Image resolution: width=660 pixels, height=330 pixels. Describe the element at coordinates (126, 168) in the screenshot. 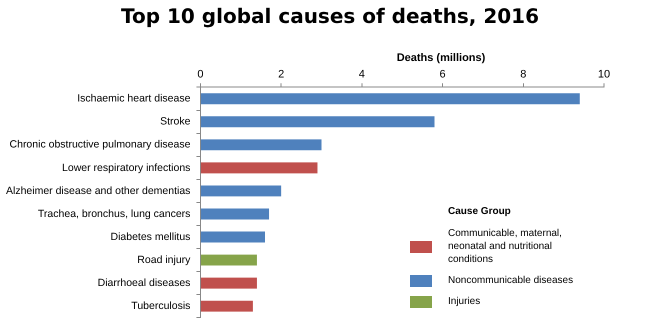

I see `y-tick-label: Lower respiratory infections` at that location.